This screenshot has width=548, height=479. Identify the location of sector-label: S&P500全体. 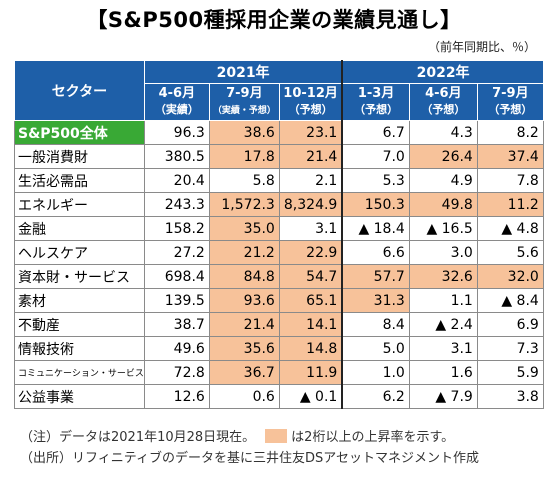
(79, 132).